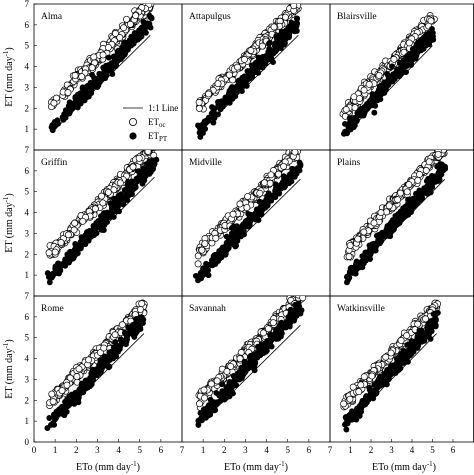 This screenshot has width=474, height=475. I want to click on y-tick-label: 6, so click(27, 25).